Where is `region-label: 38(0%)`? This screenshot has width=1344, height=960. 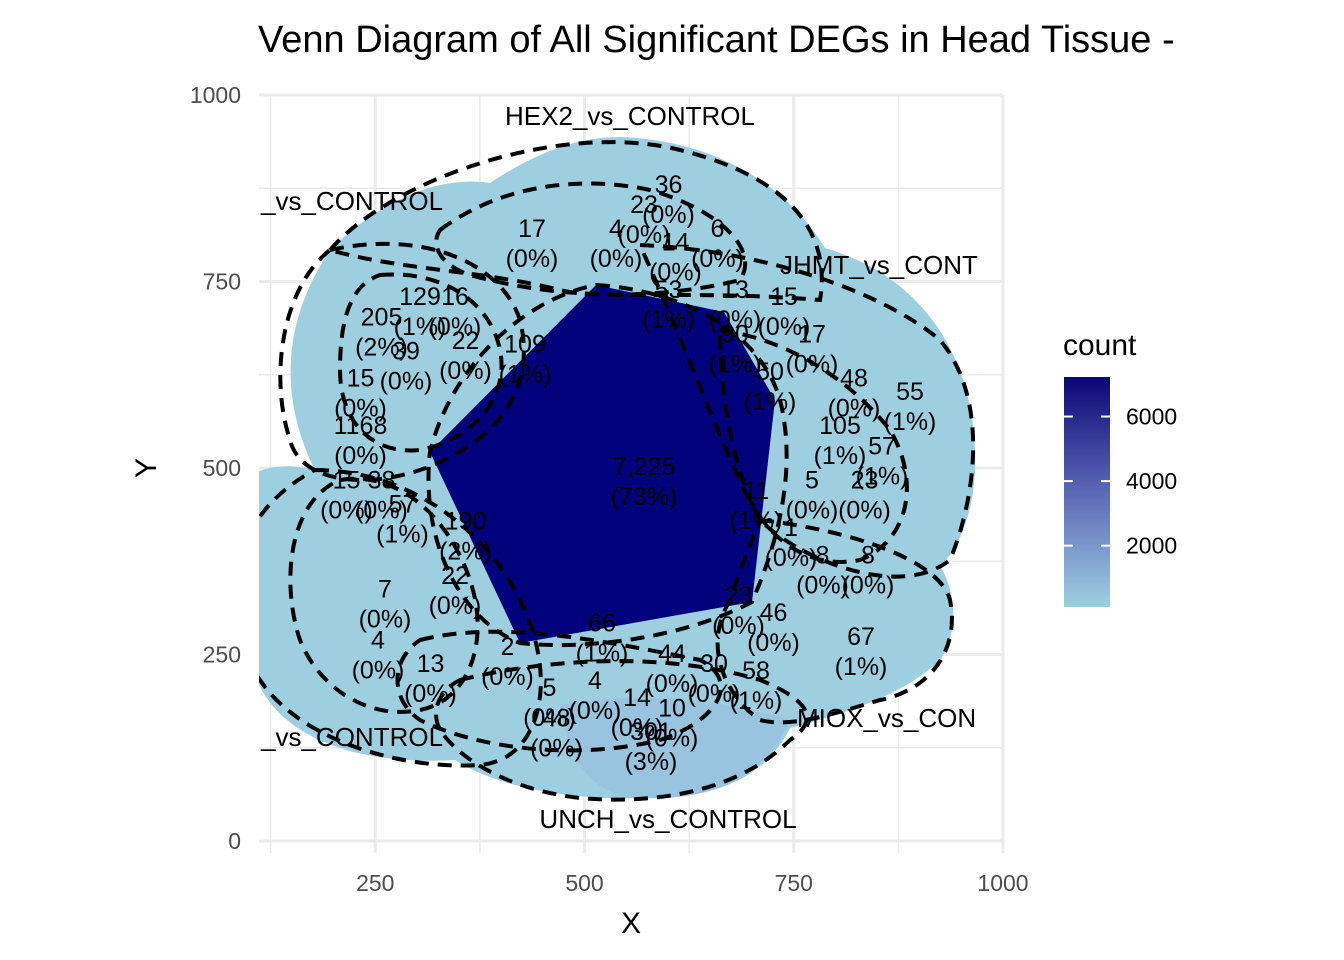
region-label: 38(0%) is located at coordinates (381, 496).